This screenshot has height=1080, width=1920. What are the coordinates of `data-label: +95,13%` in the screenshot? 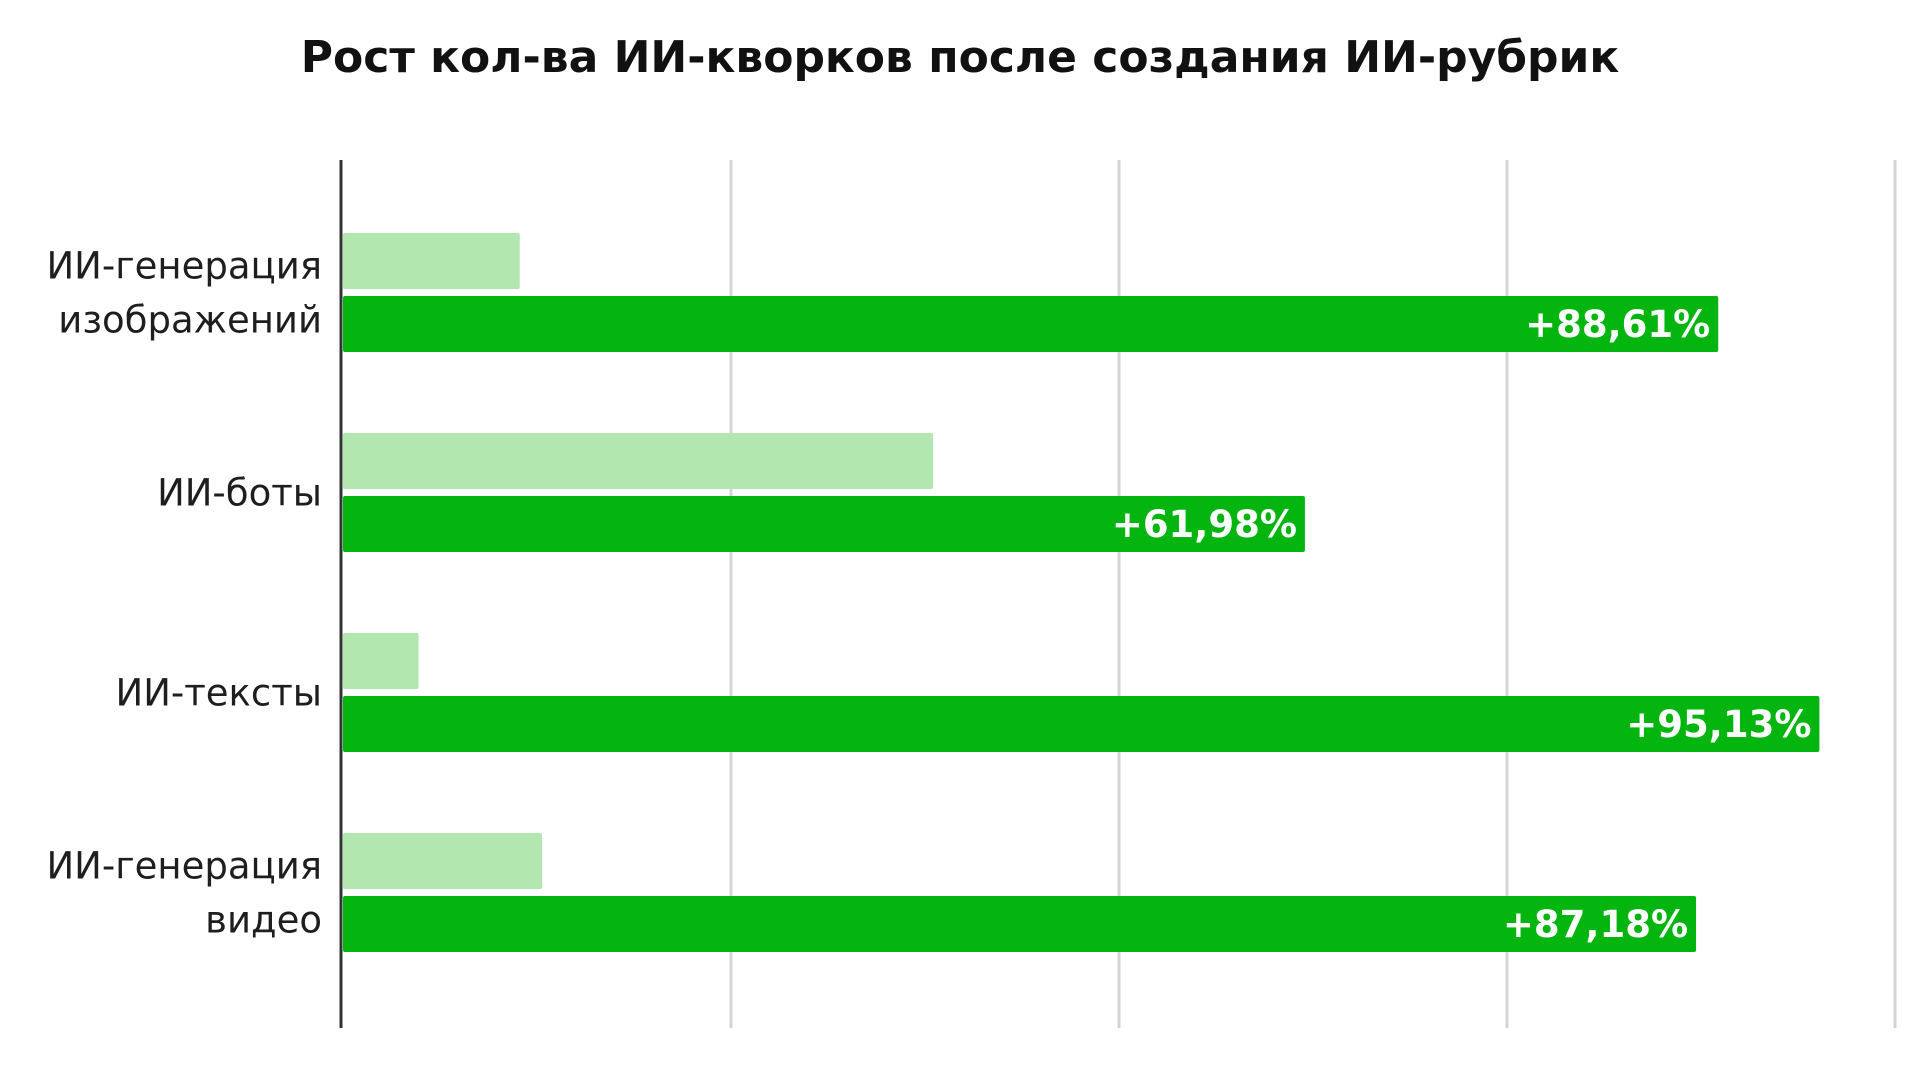 It's located at (1718, 724).